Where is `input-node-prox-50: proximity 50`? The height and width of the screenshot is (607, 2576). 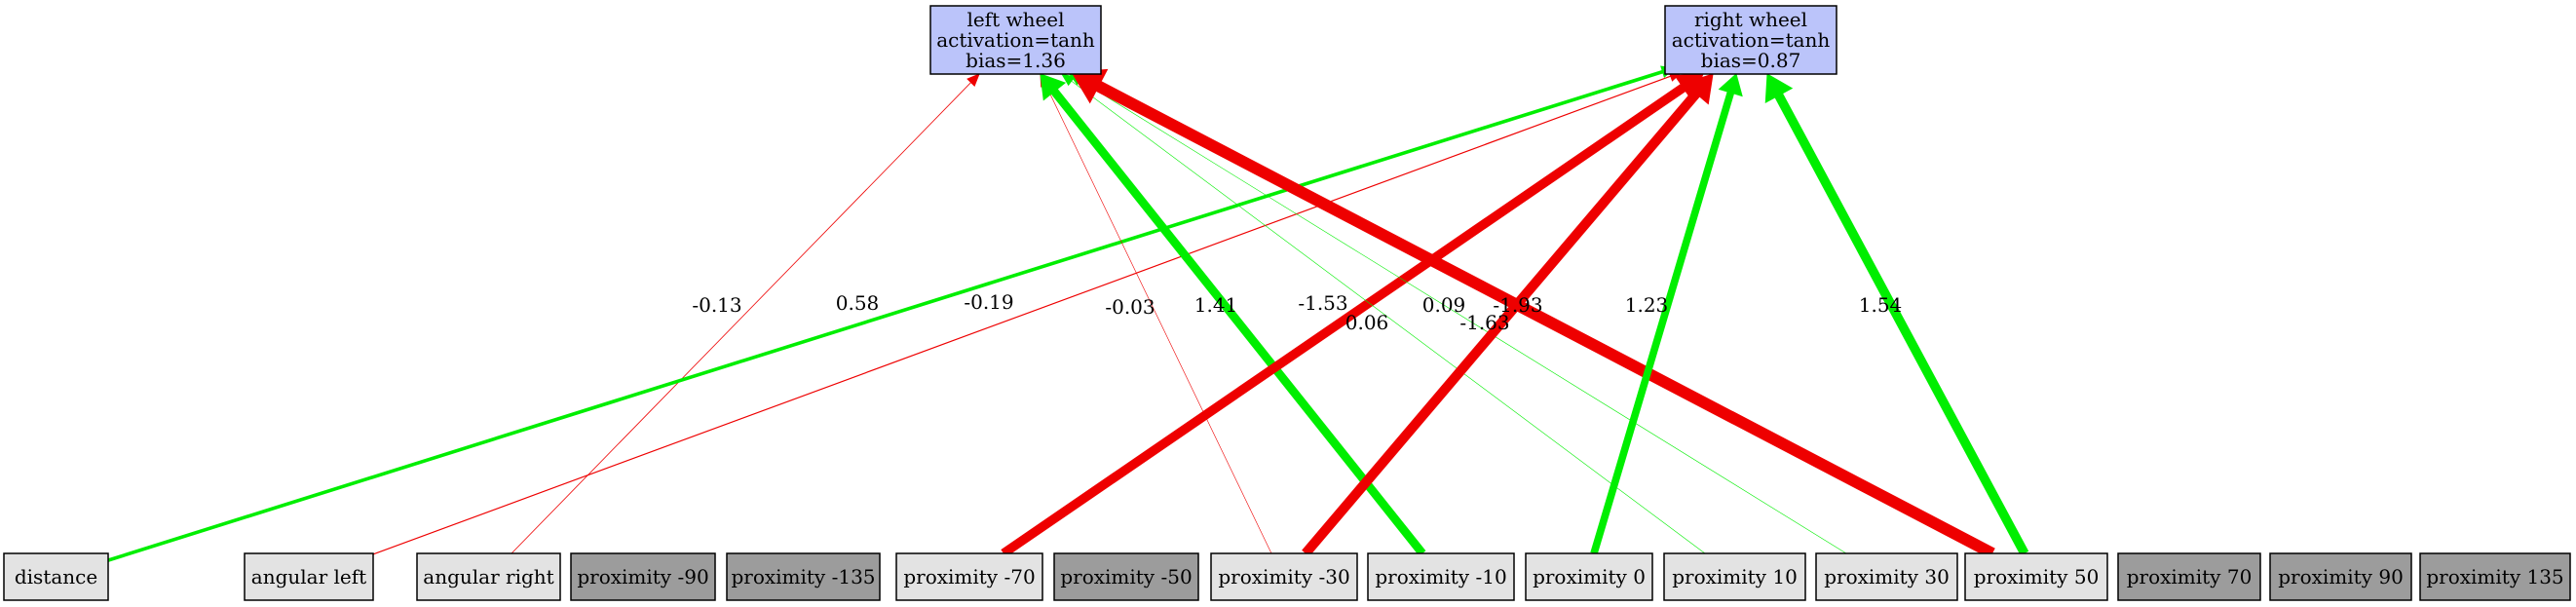
input-node-prox-50: proximity 50 is located at coordinates (2036, 576).